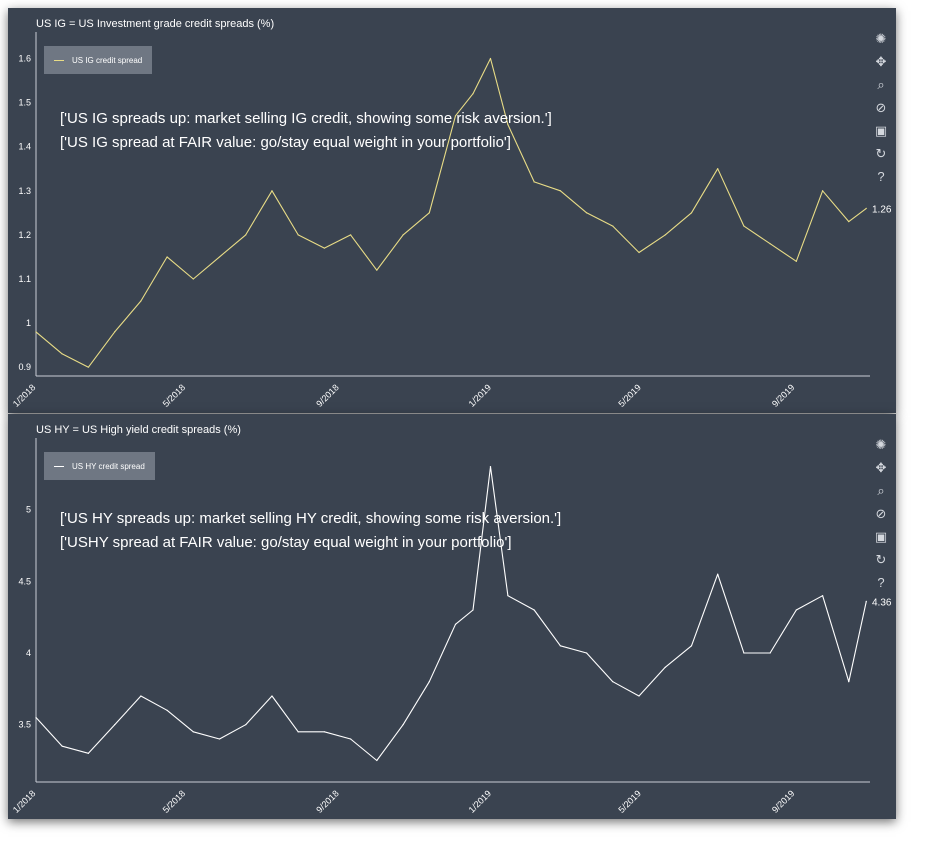  Describe the element at coordinates (24, 279) in the screenshot. I see `y-tick-label: 1.1` at that location.